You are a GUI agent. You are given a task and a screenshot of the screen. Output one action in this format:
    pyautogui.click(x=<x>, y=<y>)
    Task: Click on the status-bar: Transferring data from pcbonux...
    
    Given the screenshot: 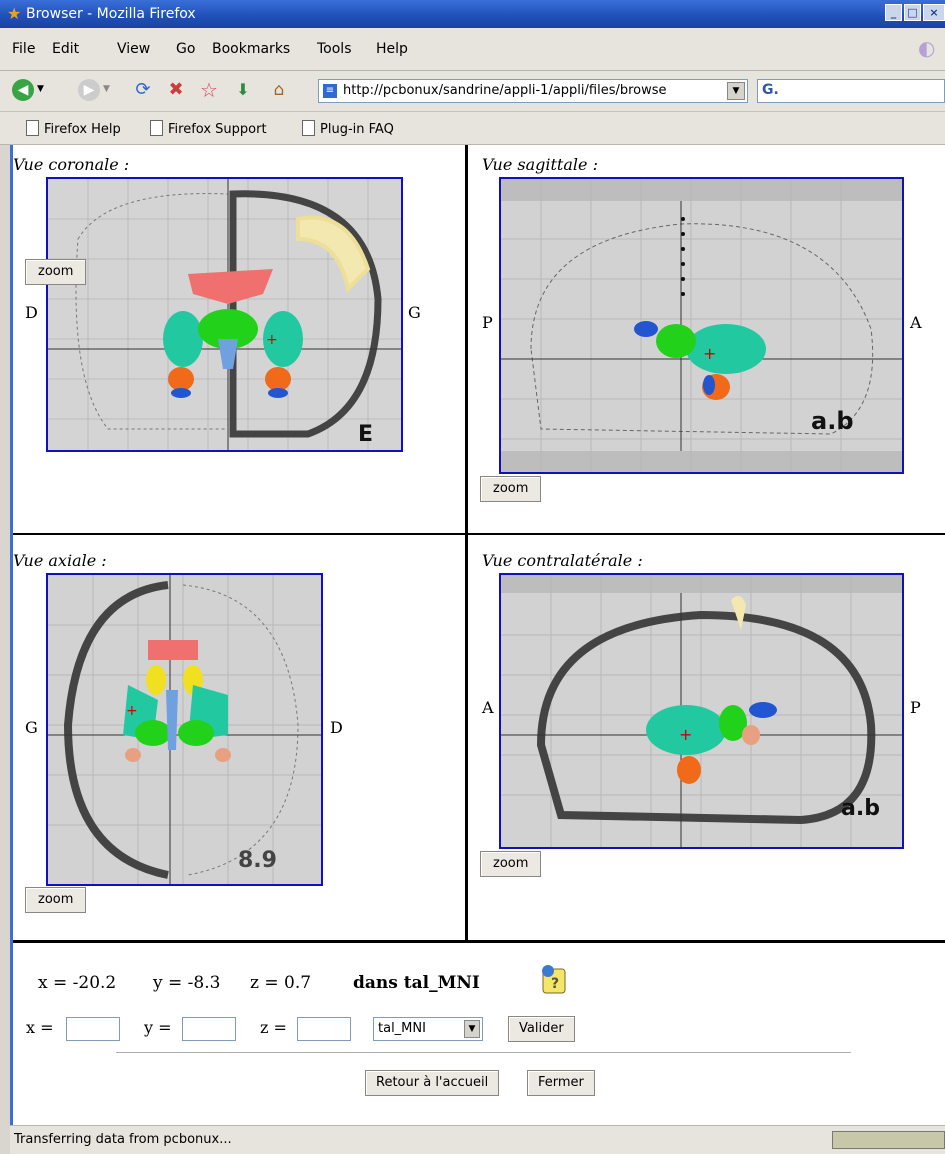 What is the action you would take?
    pyautogui.click(x=477, y=1139)
    